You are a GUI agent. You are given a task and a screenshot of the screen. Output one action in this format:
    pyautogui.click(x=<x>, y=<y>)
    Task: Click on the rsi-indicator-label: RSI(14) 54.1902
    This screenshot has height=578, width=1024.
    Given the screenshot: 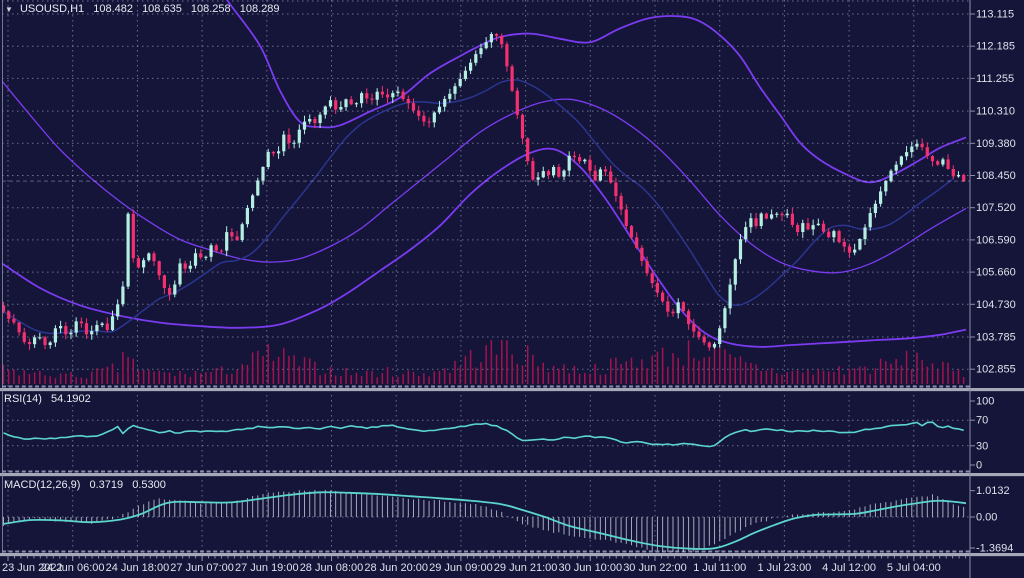 What is the action you would take?
    pyautogui.click(x=50, y=399)
    